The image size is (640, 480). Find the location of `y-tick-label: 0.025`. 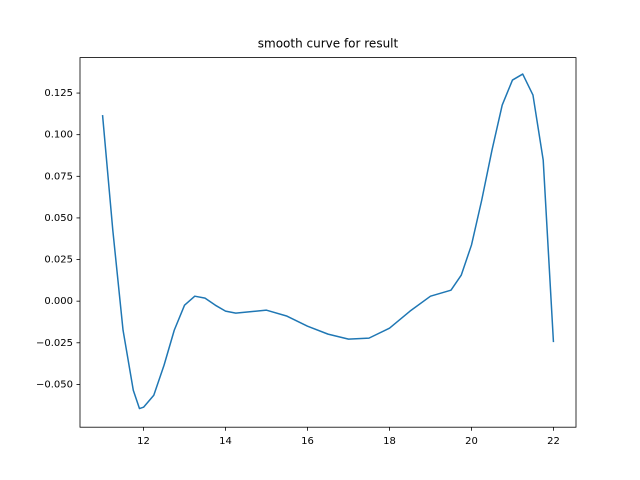

y-tick-label: 0.025 is located at coordinates (58, 260).